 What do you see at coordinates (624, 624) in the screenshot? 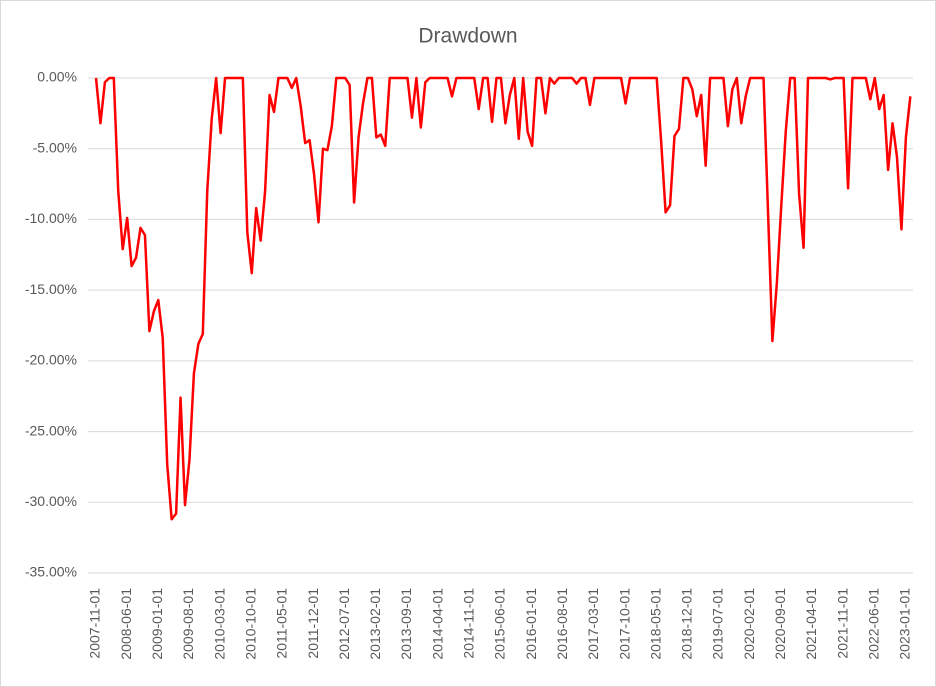
I see `x-tick-label: 2017-10-01` at bounding box center [624, 624].